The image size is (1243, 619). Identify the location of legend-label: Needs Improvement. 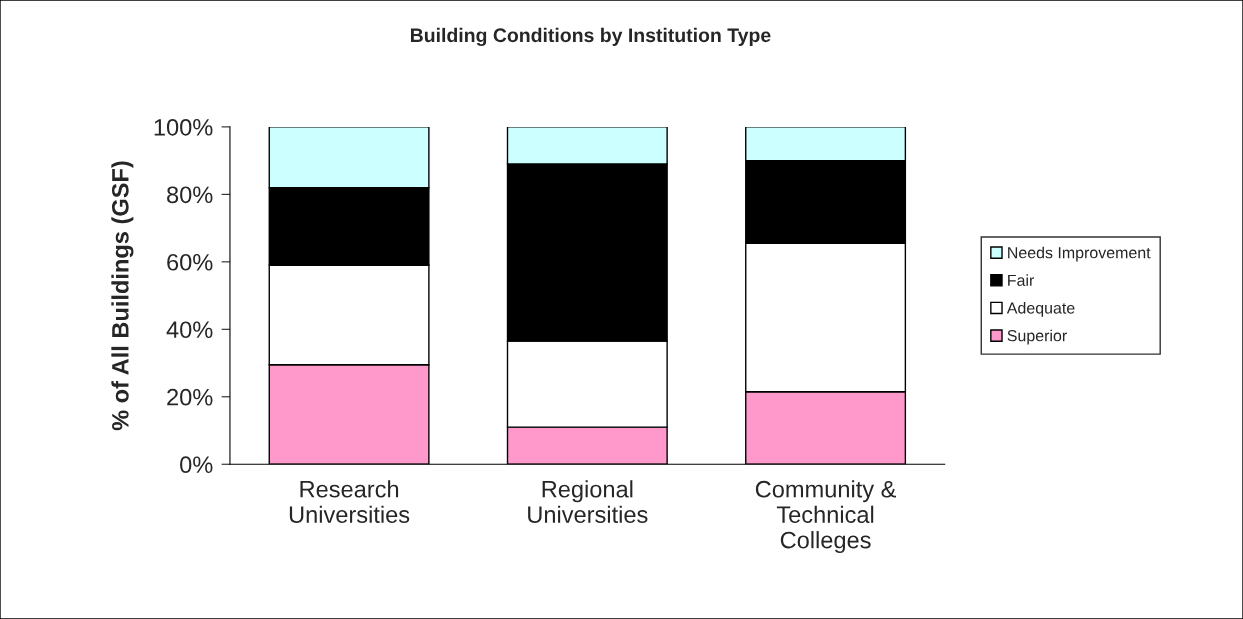
(1079, 254).